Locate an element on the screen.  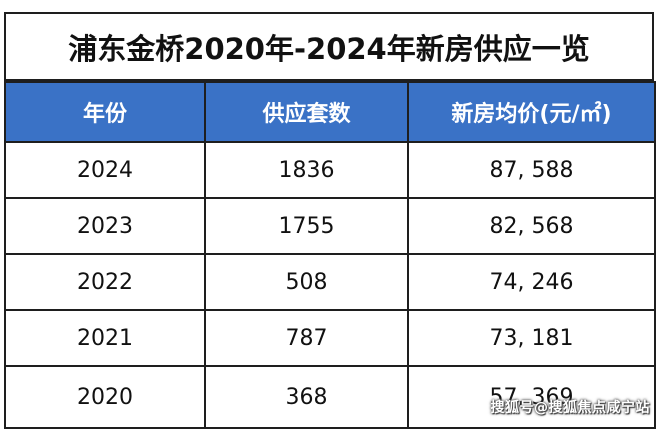
cell-supply-units: 508 is located at coordinates (306, 282).